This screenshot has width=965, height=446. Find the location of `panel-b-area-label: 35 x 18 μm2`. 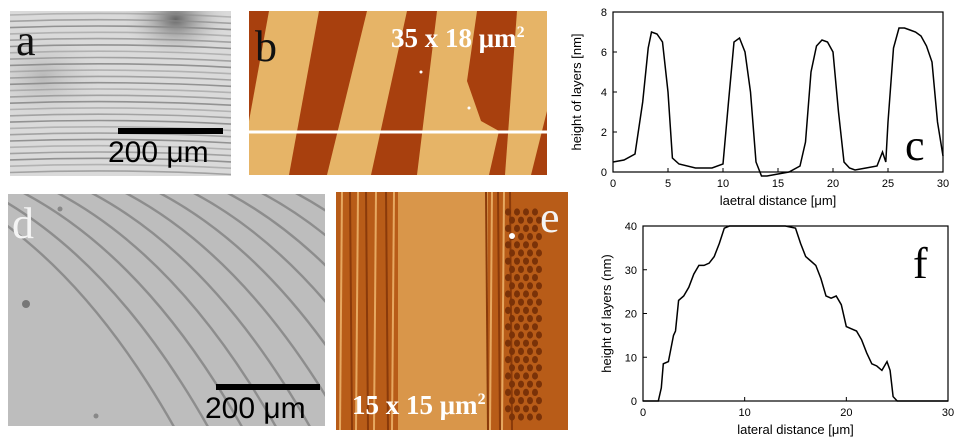

panel-b-area-label: 35 x 18 μm2 is located at coordinates (458, 38).